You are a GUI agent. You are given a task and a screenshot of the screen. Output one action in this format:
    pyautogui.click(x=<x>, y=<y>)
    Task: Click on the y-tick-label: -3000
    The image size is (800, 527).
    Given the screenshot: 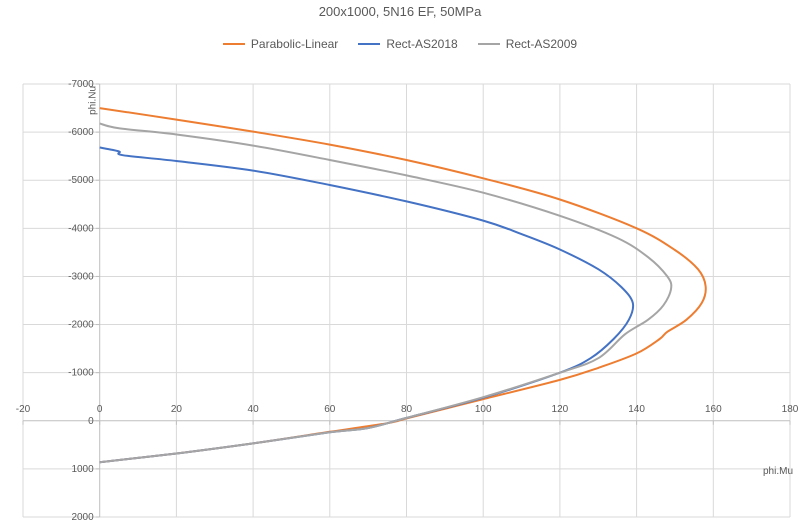 What is the action you would take?
    pyautogui.click(x=81, y=276)
    